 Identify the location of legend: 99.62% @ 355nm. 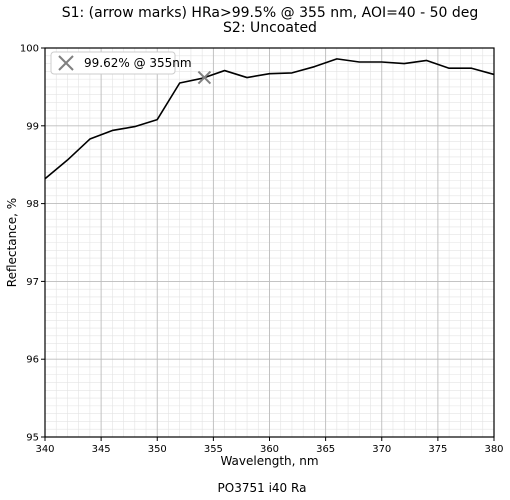
(121, 63).